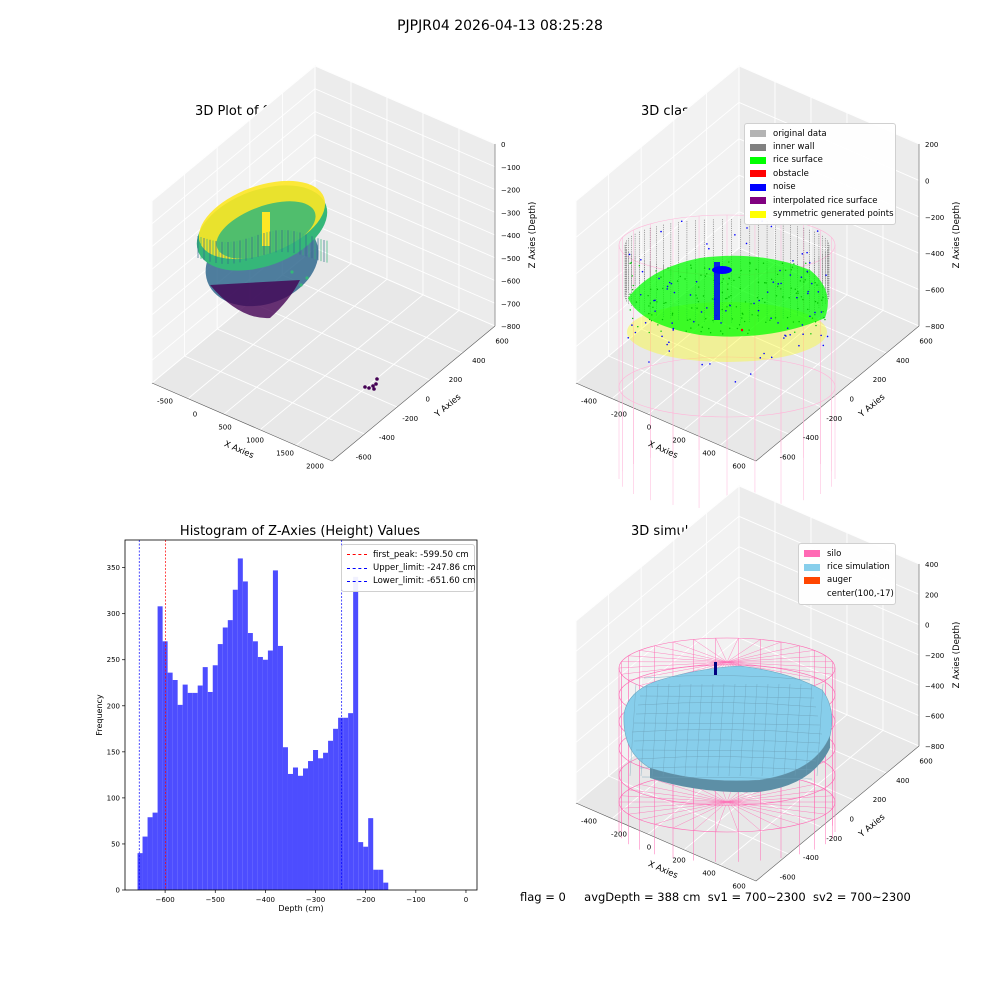  I want to click on x-tick-label: −400, so click(265, 900).